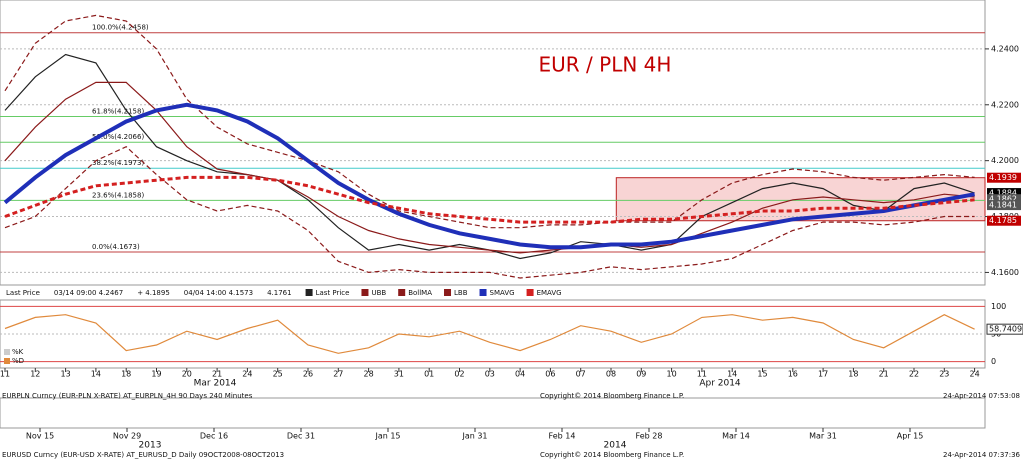 The height and width of the screenshot is (461, 1023). I want to click on x-tick-label: Apr 15, so click(910, 436).